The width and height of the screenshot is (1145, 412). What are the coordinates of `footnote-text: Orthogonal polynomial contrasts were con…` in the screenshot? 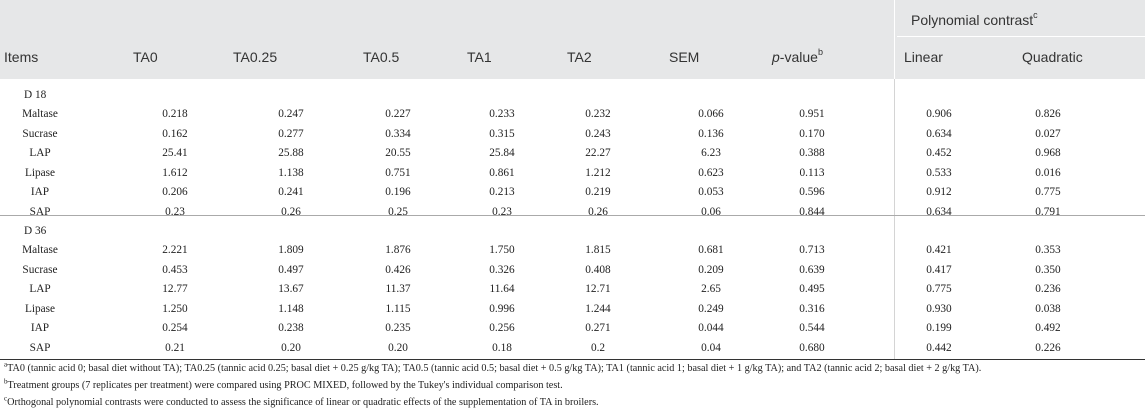 It's located at (303, 402).